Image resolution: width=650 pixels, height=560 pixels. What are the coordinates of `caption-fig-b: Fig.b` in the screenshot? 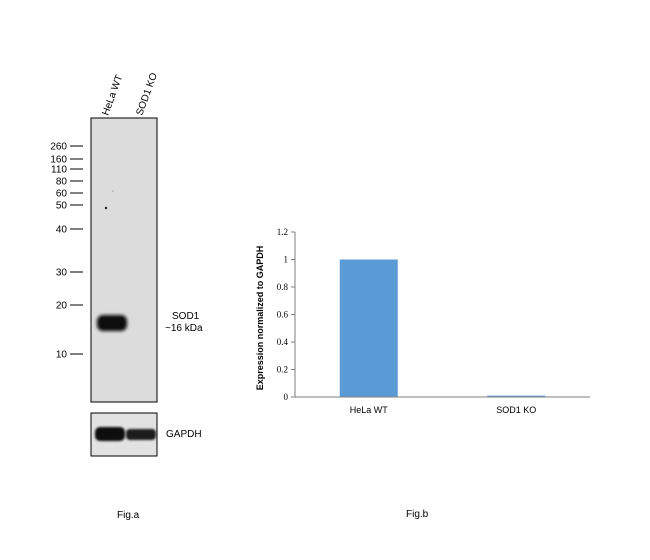 It's located at (417, 514).